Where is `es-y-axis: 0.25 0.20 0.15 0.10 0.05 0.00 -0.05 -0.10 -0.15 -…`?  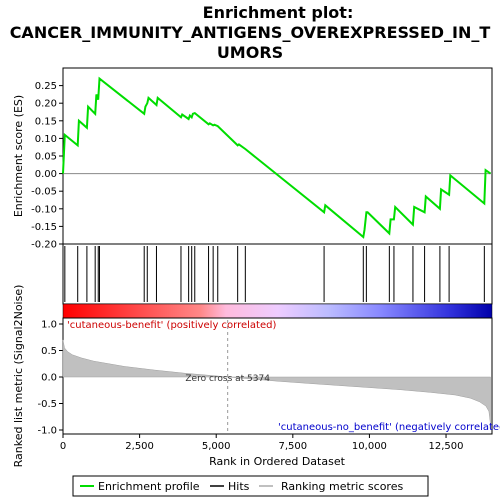 es-y-axis: 0.25 0.20 0.15 0.10 0.05 0.00 -0.05 -0.10 -0.15 -… is located at coordinates (47, 166).